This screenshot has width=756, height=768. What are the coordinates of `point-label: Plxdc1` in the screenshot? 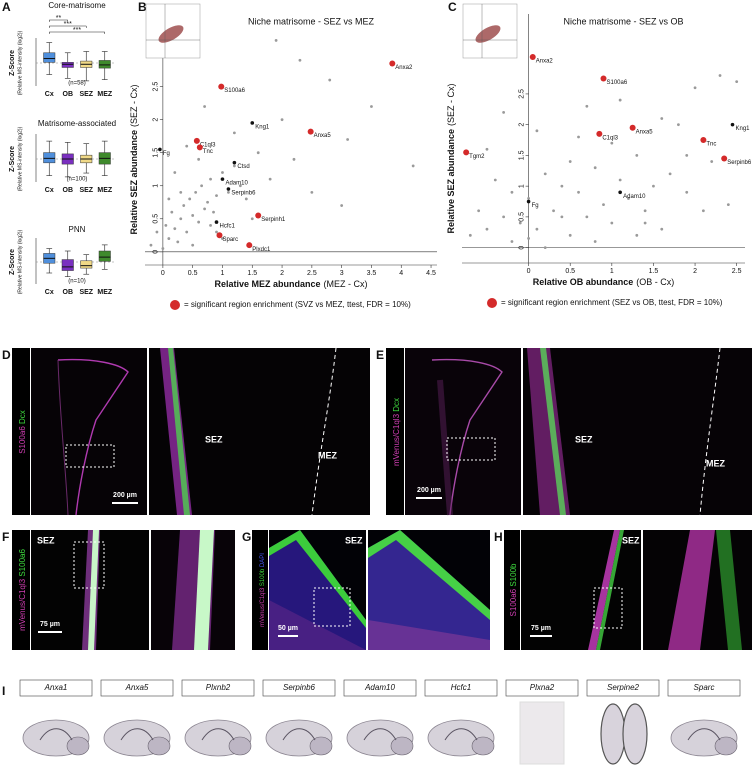 It's located at (261, 250).